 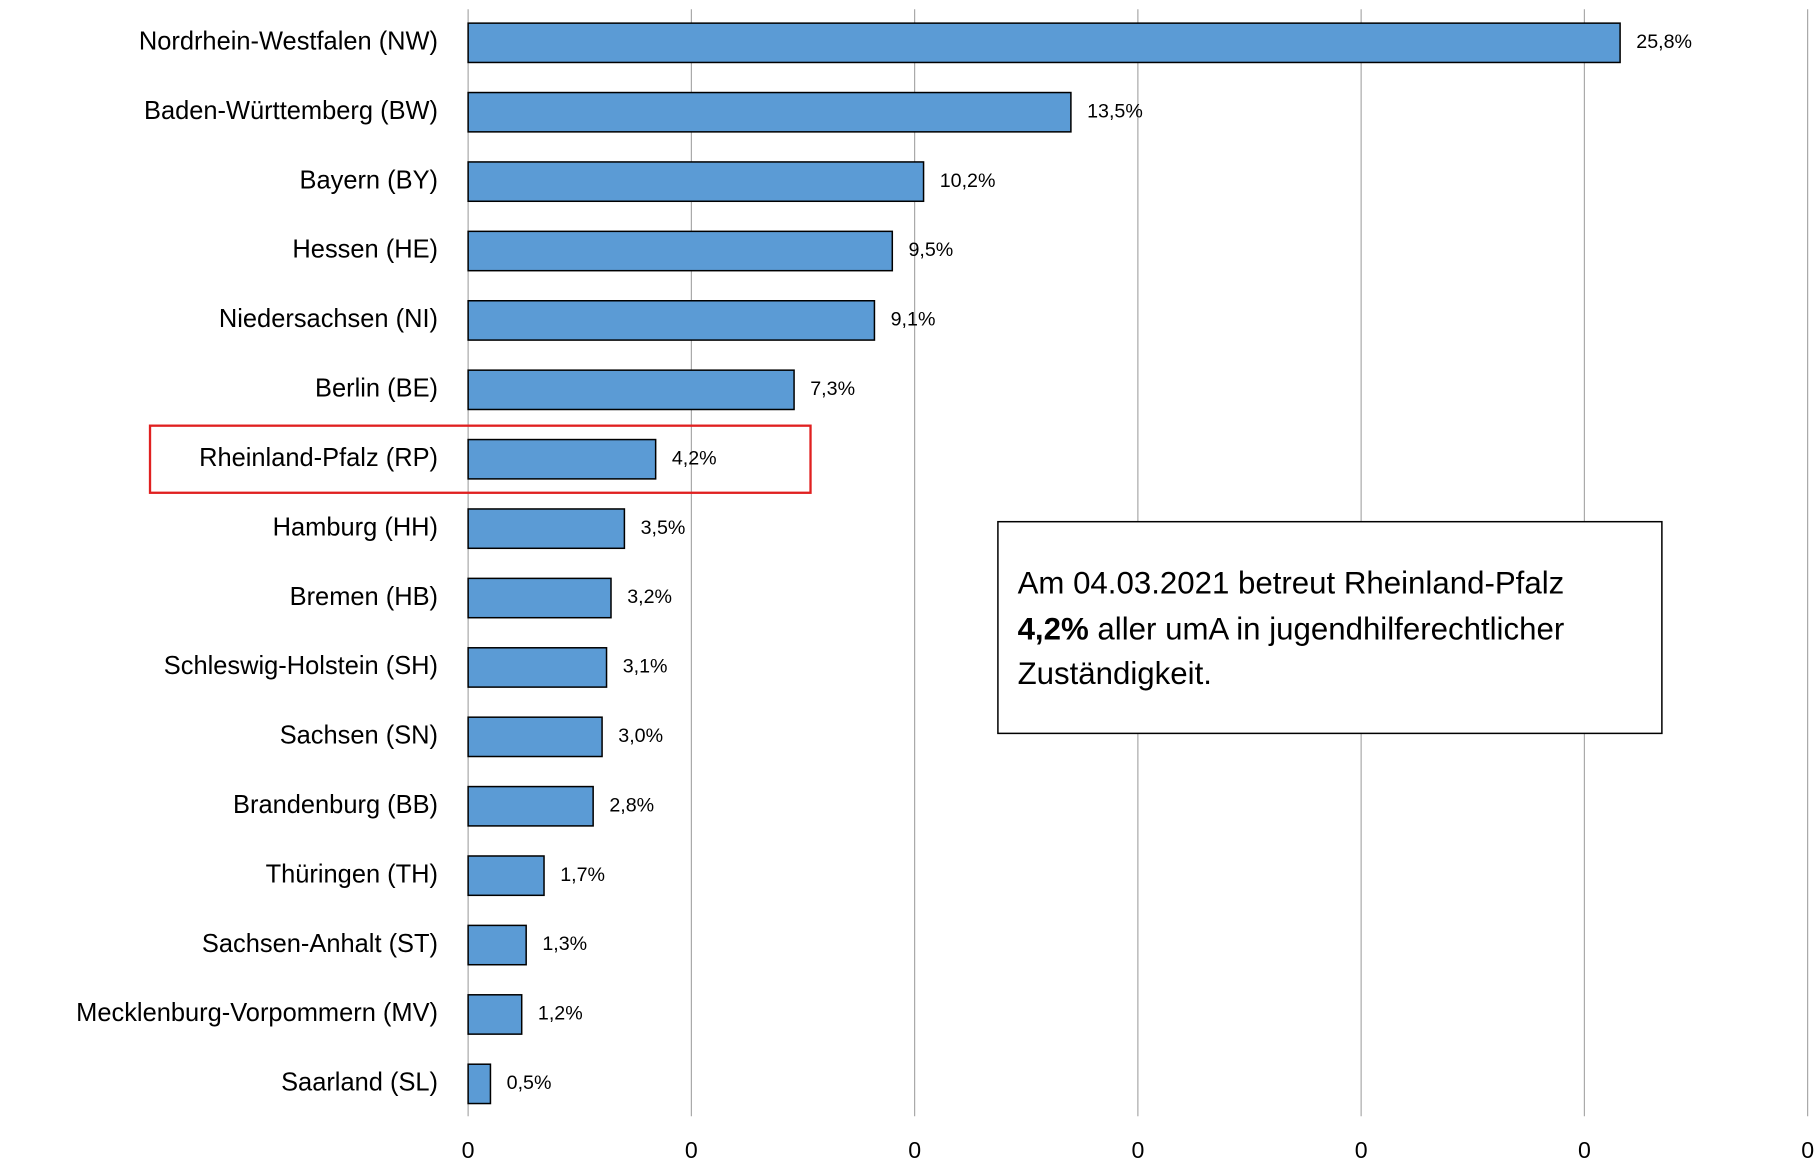 I want to click on value-label: 1,2%, so click(x=560, y=1014).